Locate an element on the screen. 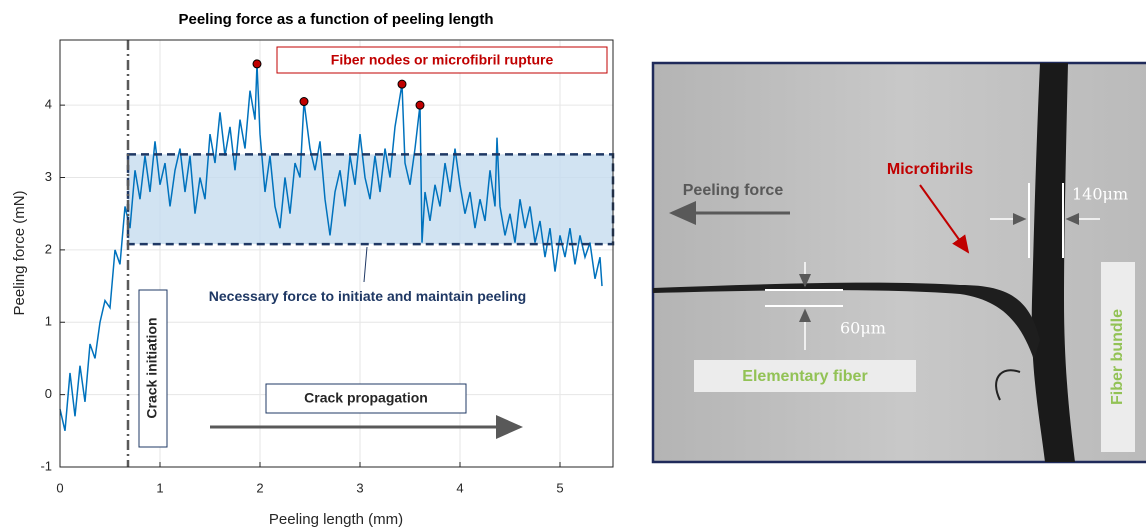 This screenshot has width=1146, height=531. annotation-propagation: Crack propagation is located at coordinates (366, 398).